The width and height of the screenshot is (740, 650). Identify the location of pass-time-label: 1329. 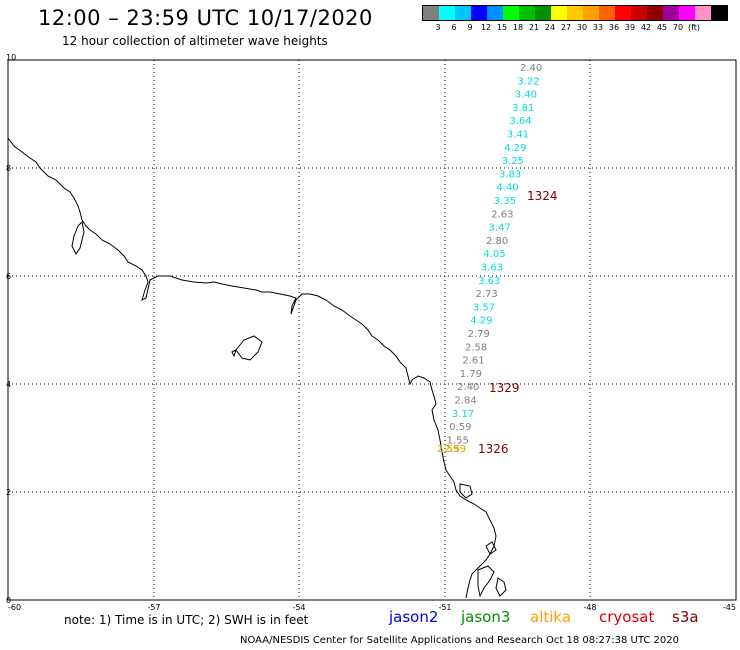
(504, 388).